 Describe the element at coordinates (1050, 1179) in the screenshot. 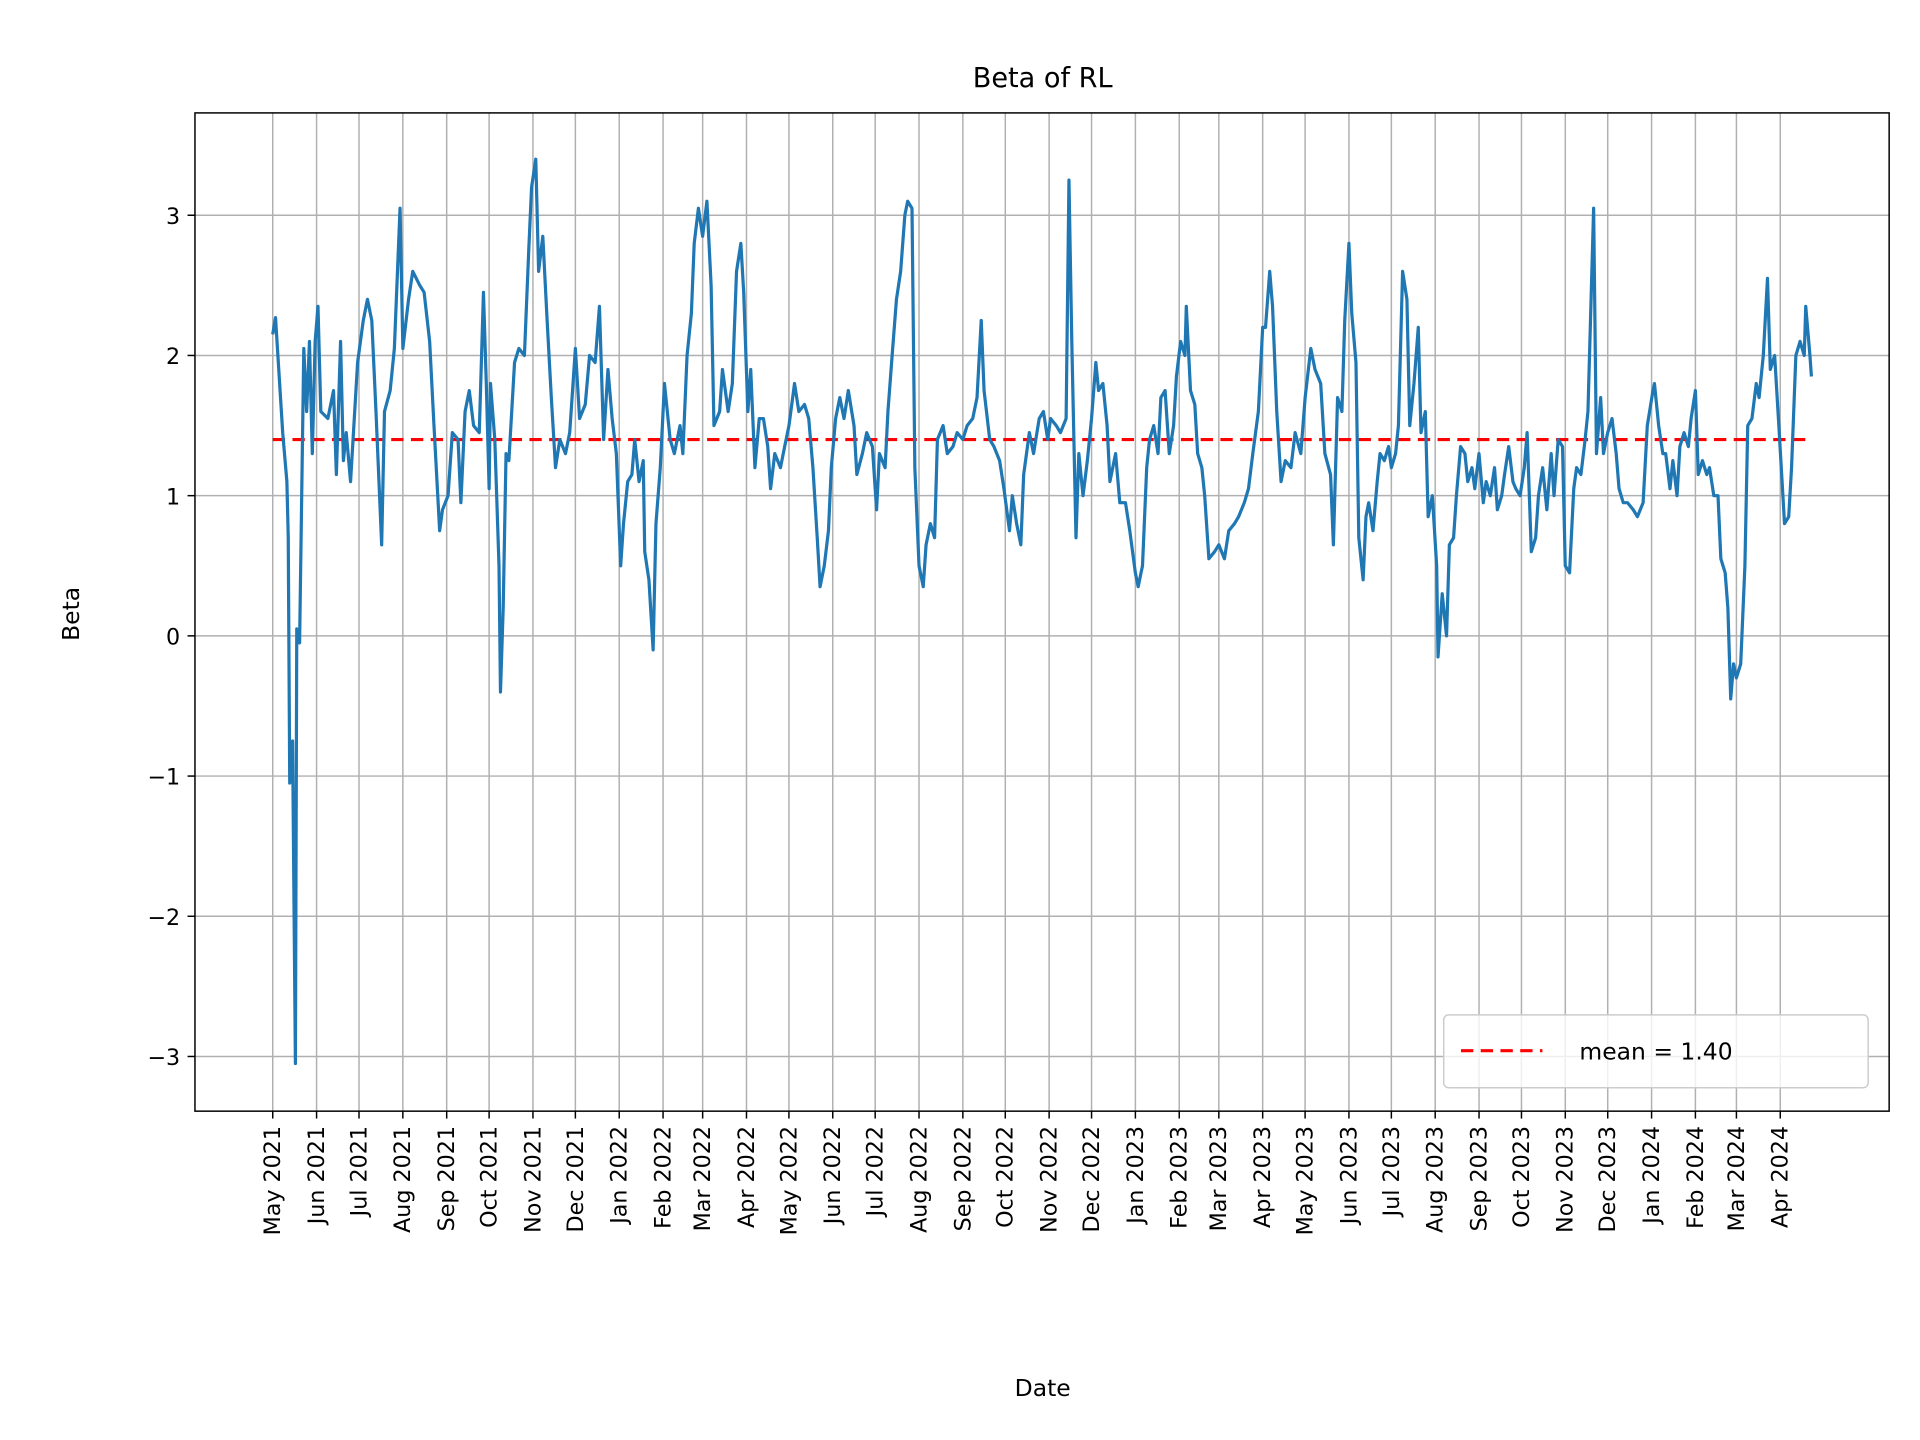

I see `x-tick-label: Nov 2022` at that location.